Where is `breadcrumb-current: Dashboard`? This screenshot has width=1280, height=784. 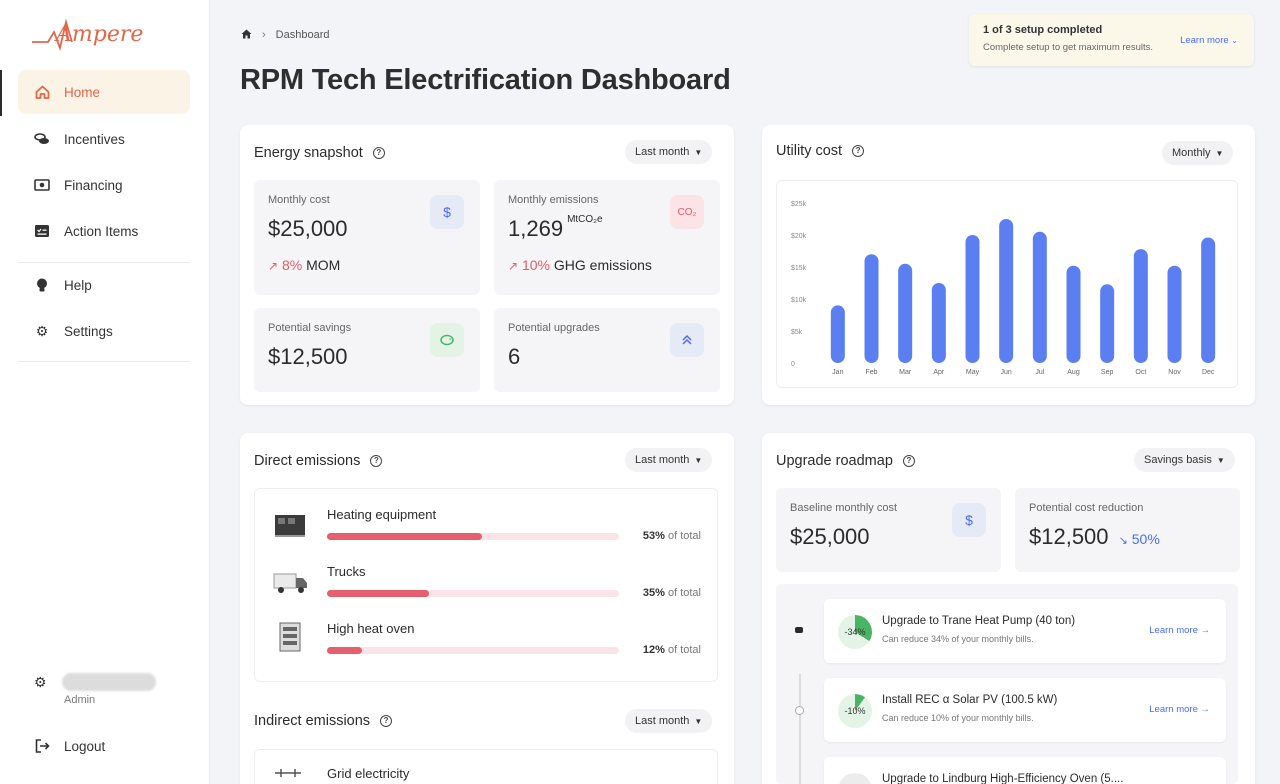
breadcrumb-current: Dashboard is located at coordinates (302, 35).